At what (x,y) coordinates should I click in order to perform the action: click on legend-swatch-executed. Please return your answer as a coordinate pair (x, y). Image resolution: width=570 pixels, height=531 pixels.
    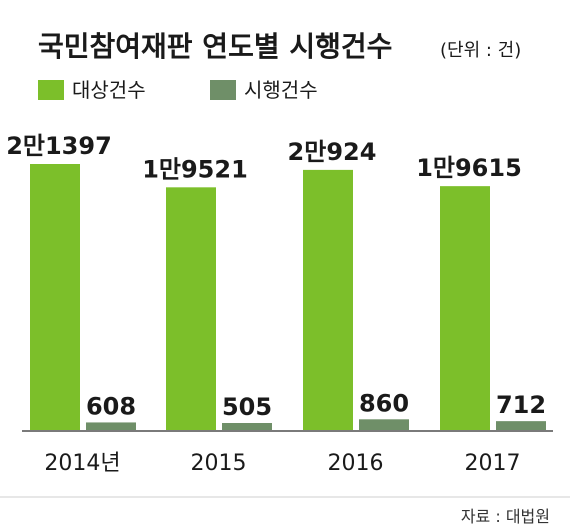
    Looking at the image, I should click on (223, 90).